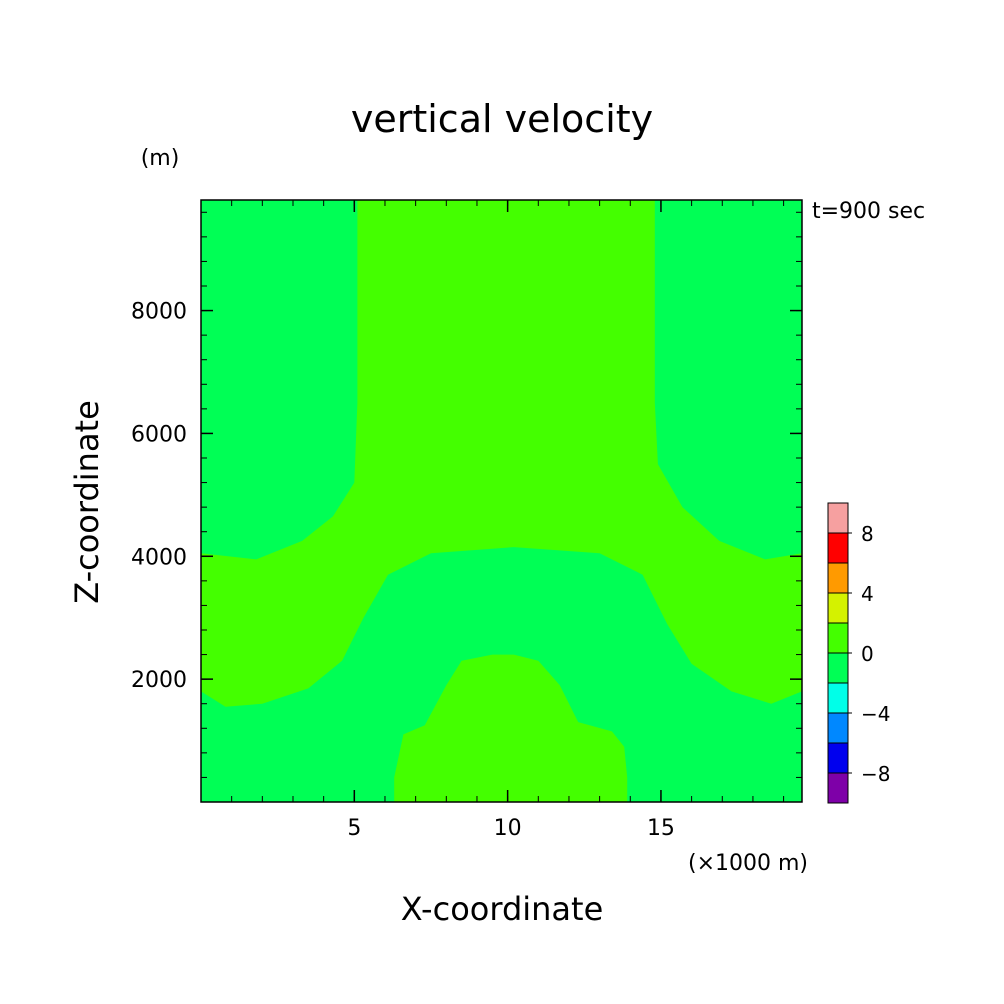  I want to click on y-tick-label: 6000, so click(159, 434).